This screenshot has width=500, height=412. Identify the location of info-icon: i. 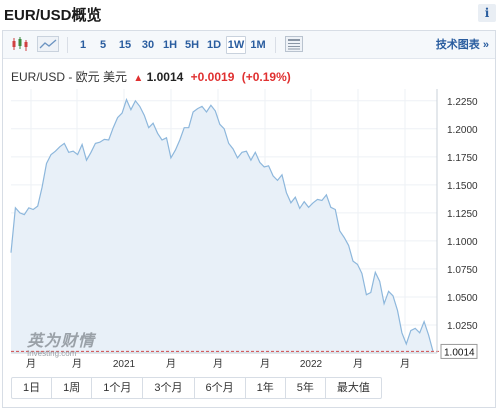
(487, 13).